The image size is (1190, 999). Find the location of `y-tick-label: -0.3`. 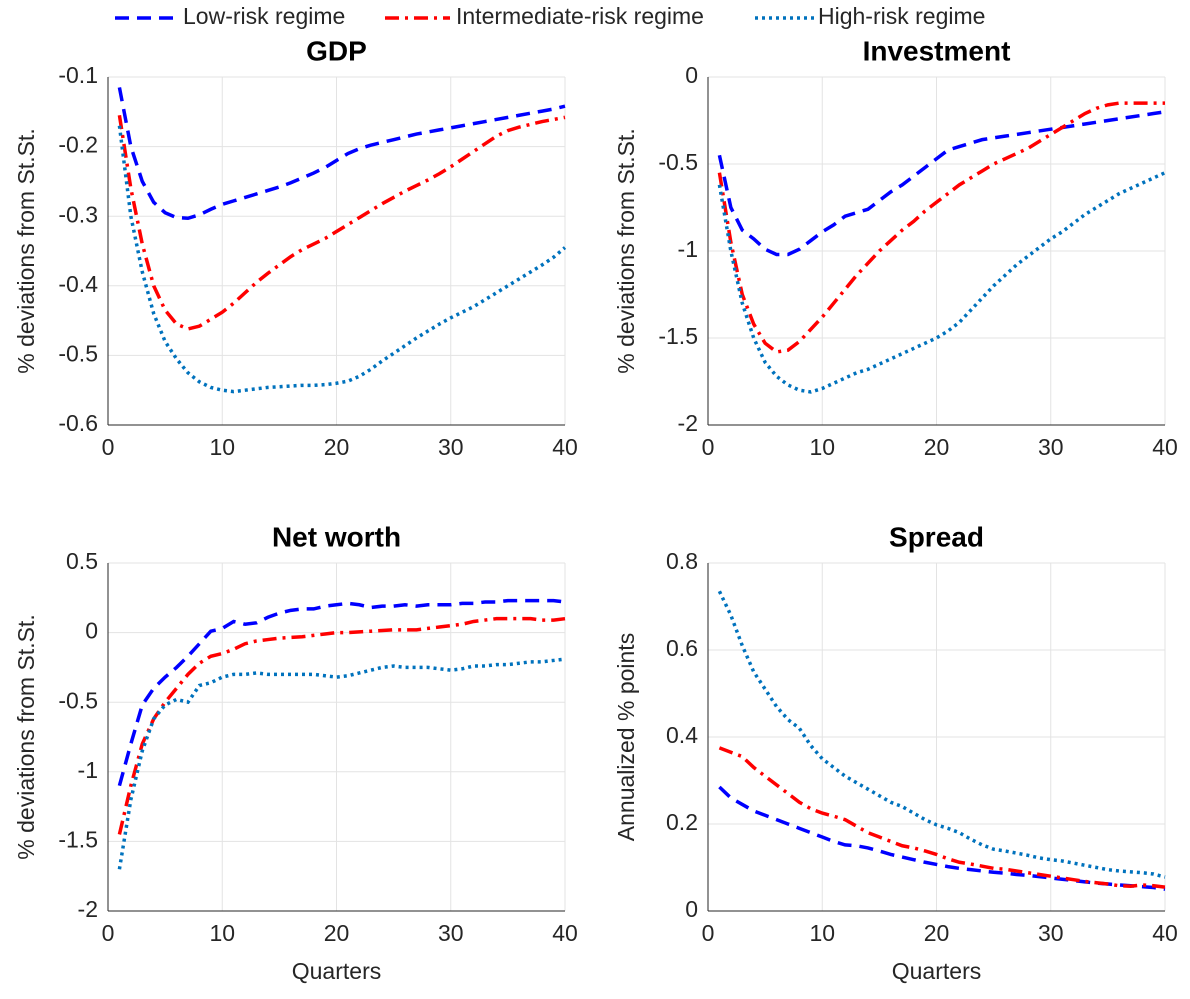

y-tick-label: -0.3 is located at coordinates (78, 214).